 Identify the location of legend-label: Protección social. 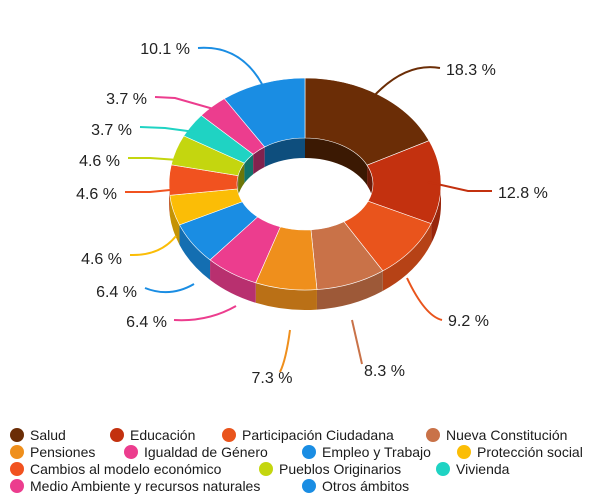
(530, 452).